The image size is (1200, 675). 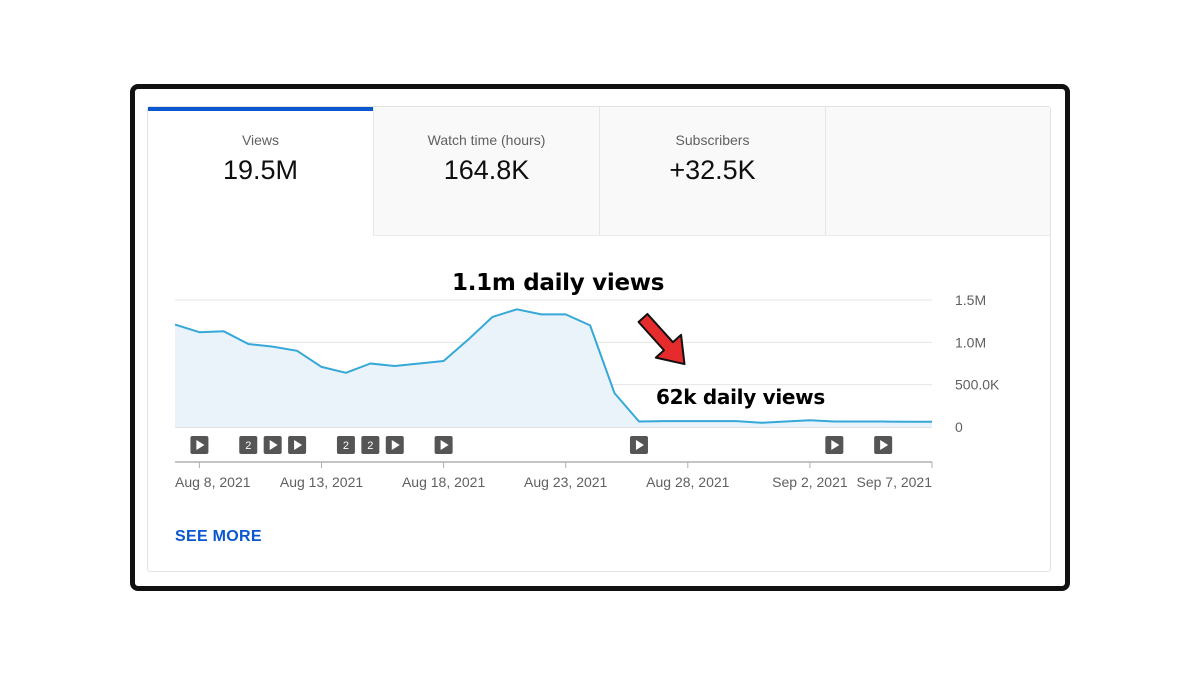 I want to click on tab-watch-time-value: 164.8K, so click(x=486, y=170).